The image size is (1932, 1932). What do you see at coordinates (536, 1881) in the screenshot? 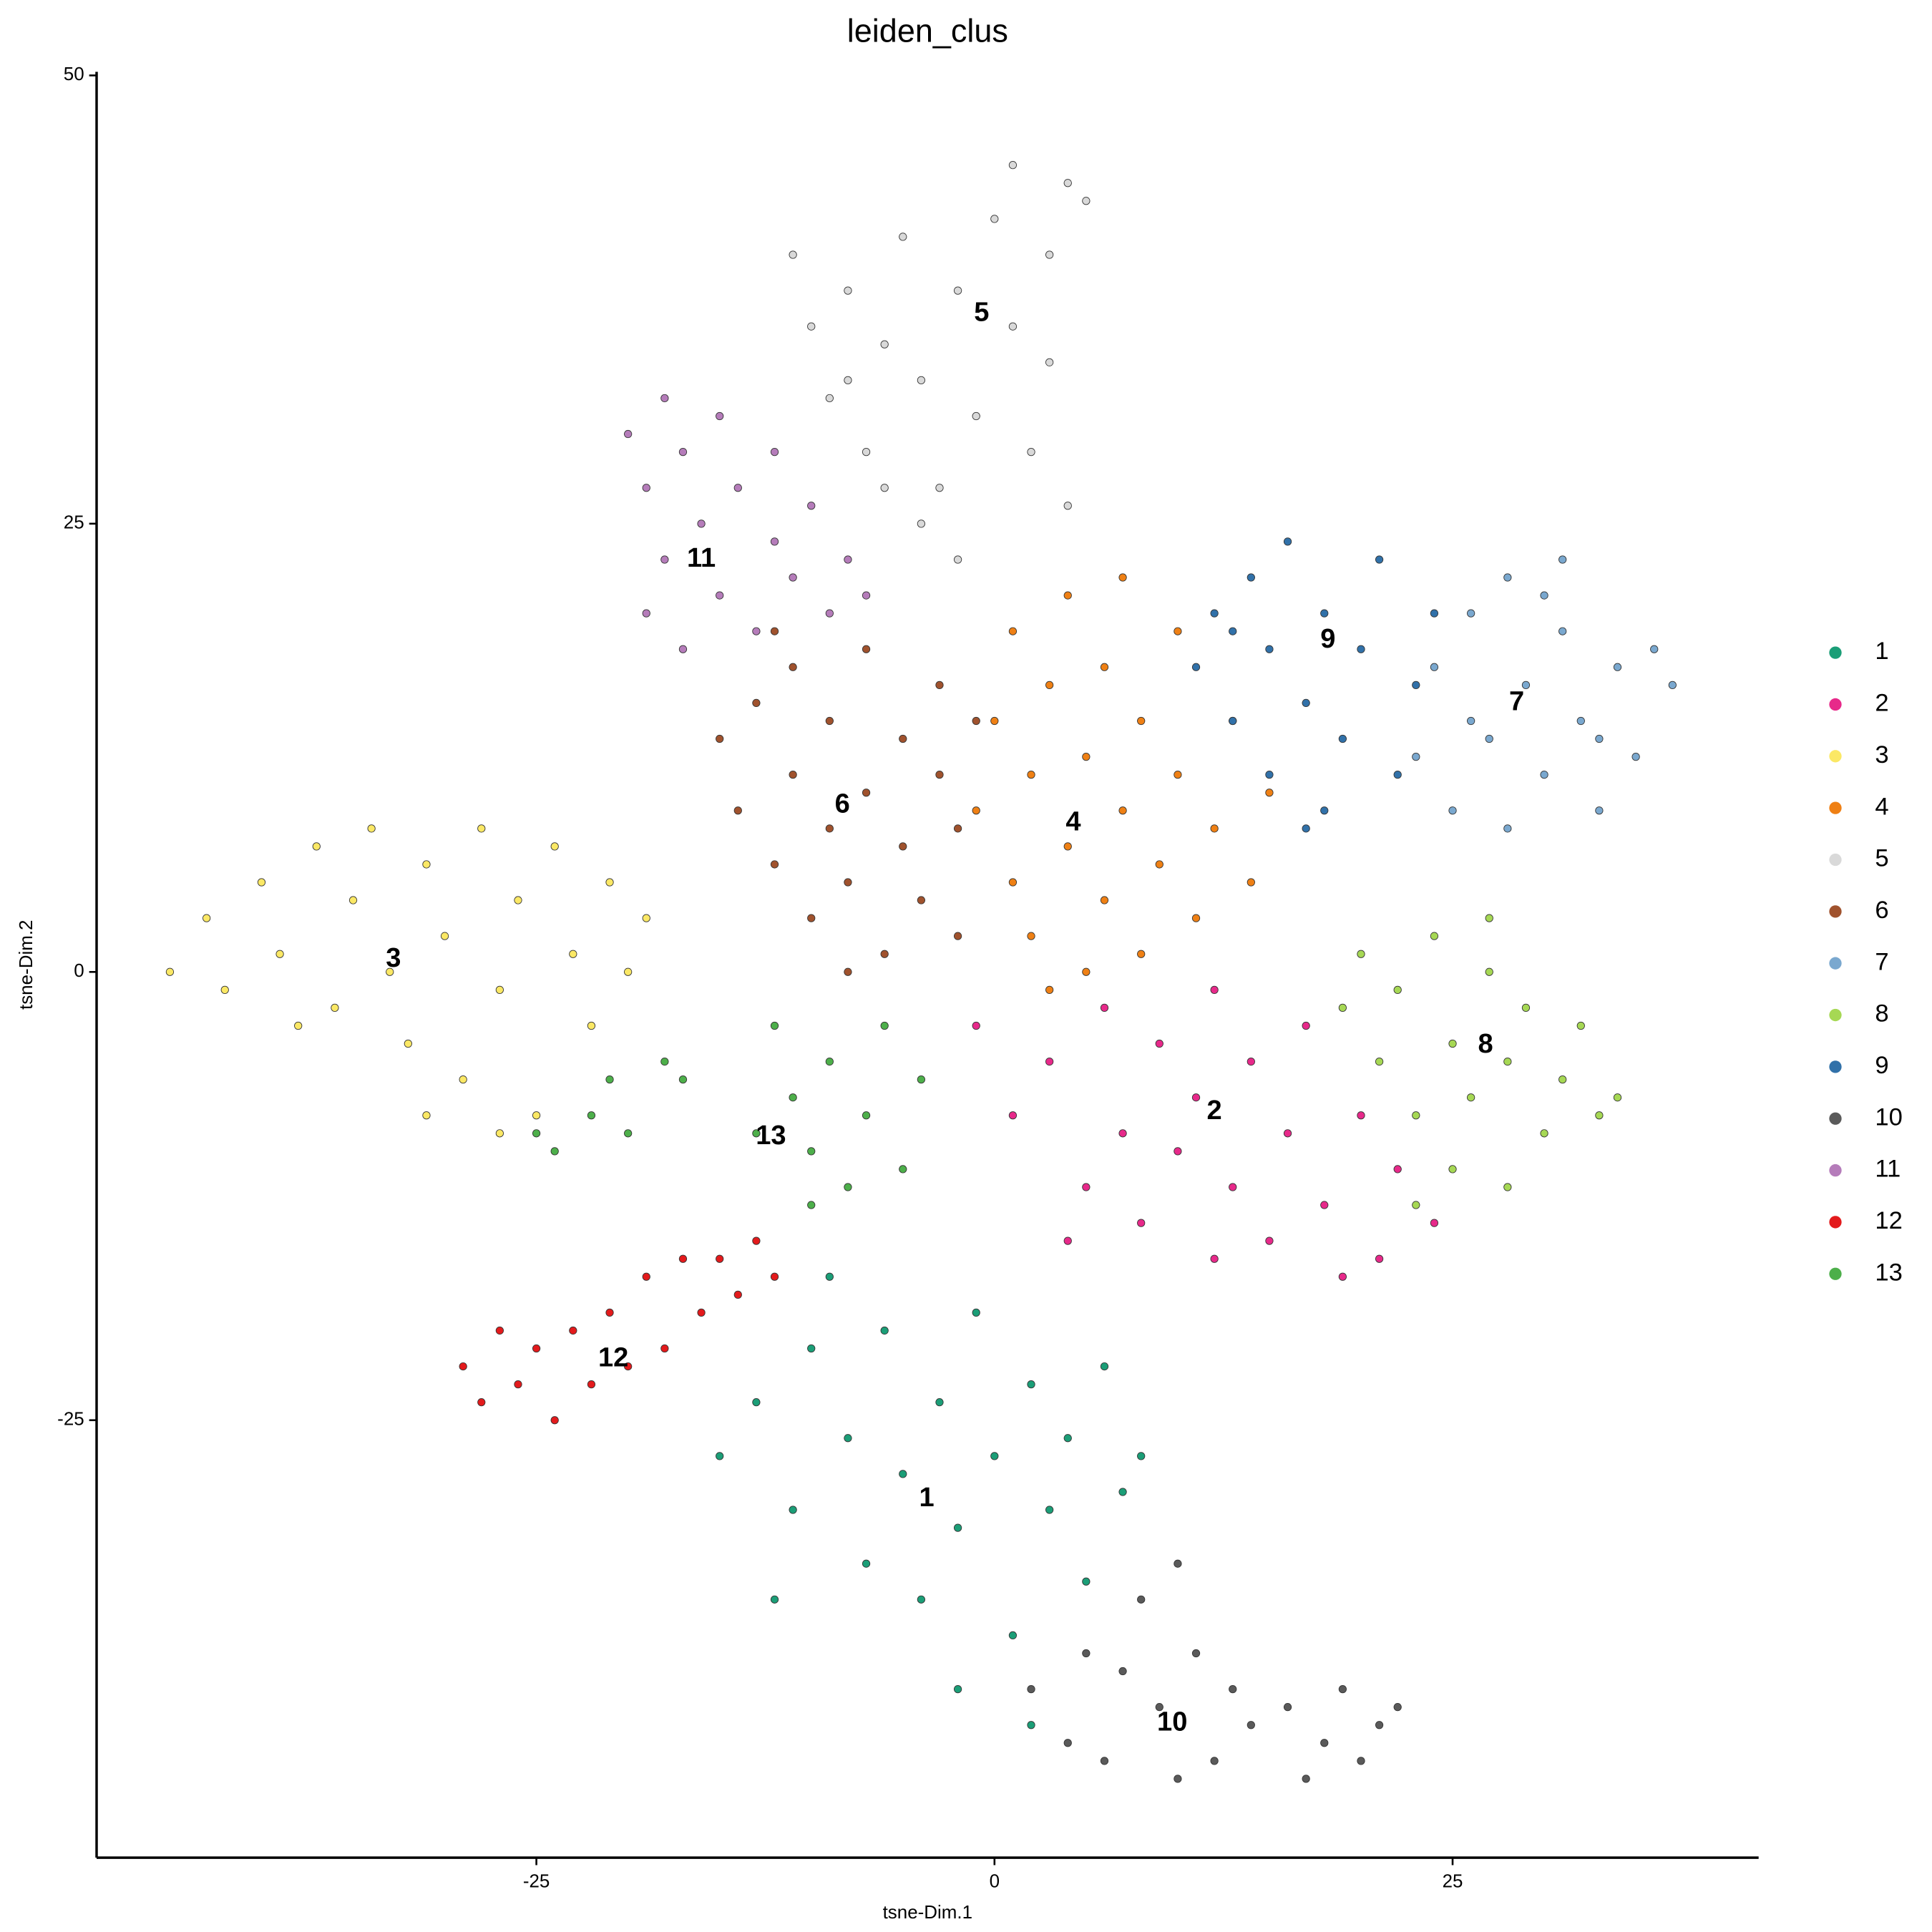
I see `x-tick-label: -25` at bounding box center [536, 1881].